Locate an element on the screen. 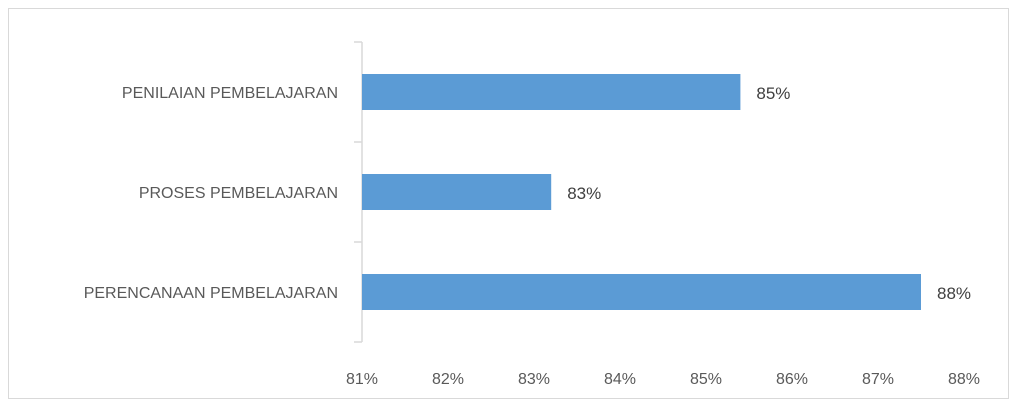  x-tick-label: 82% is located at coordinates (448, 379).